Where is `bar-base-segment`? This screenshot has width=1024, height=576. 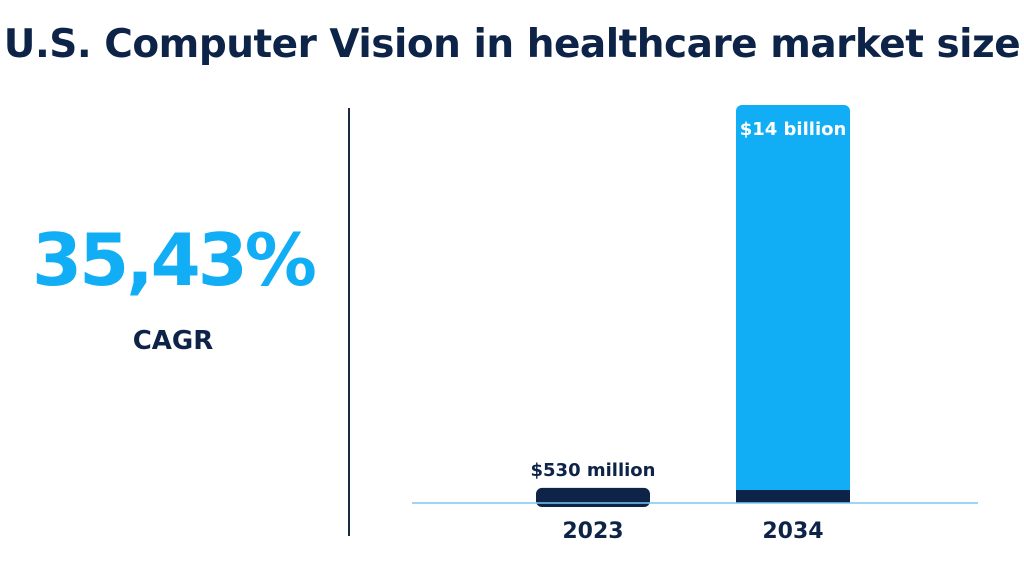
bar-base-segment is located at coordinates (793, 496).